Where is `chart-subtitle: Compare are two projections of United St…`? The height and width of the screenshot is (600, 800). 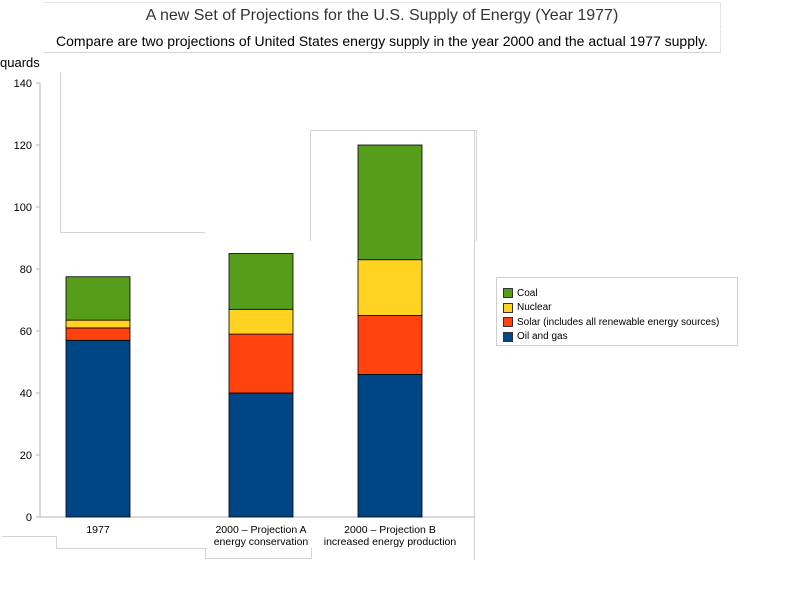 chart-subtitle: Compare are two projections of United St… is located at coordinates (382, 41).